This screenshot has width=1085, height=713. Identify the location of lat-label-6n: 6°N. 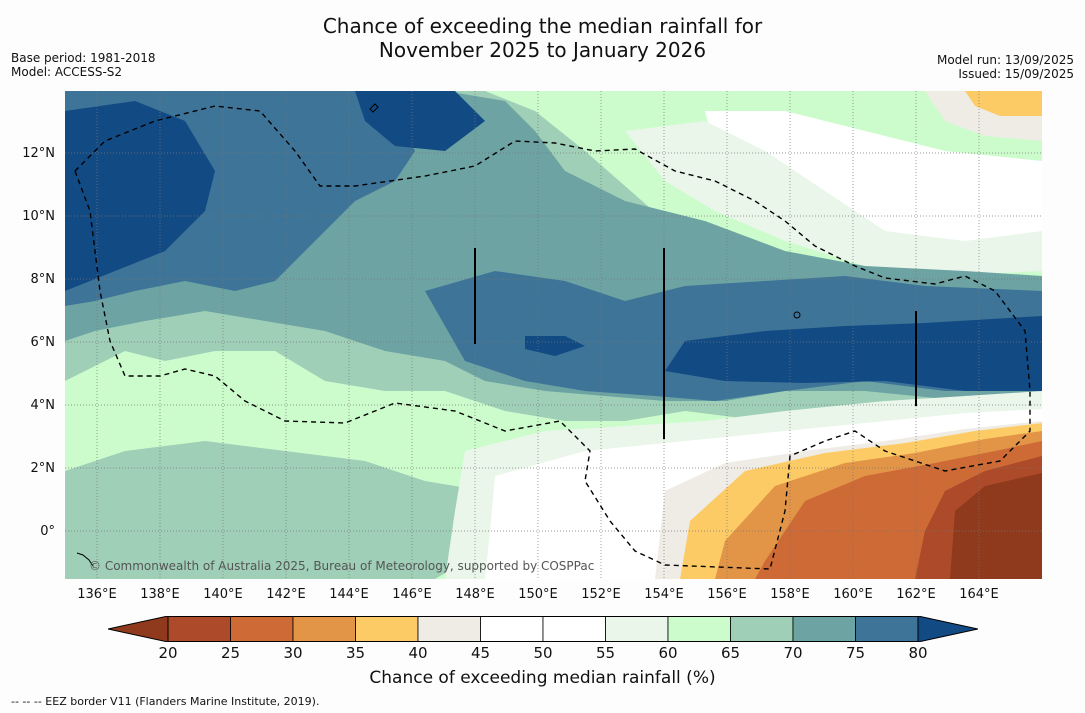
(43, 342).